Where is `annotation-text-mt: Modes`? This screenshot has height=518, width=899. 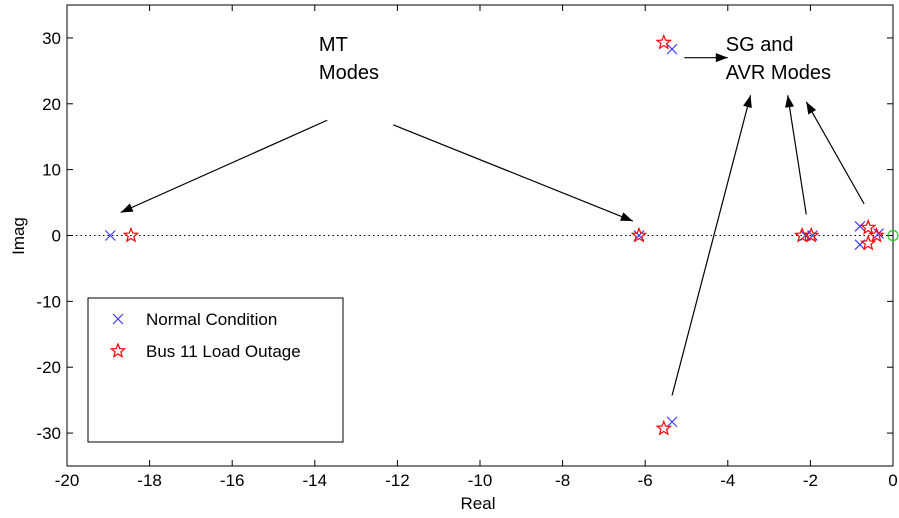 annotation-text-mt: Modes is located at coordinates (349, 73).